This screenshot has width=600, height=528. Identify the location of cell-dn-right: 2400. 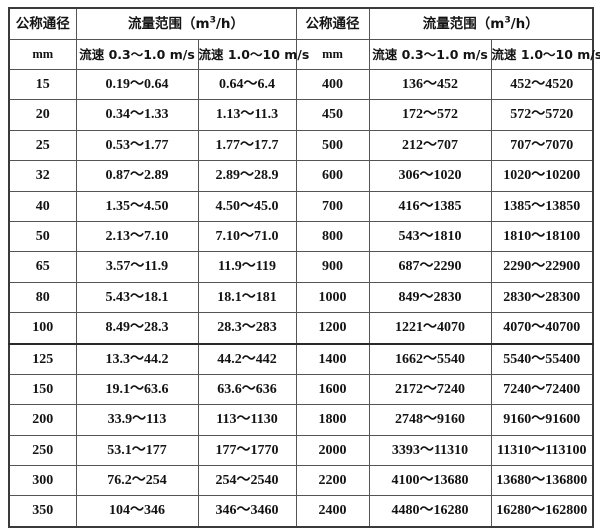
(332, 511).